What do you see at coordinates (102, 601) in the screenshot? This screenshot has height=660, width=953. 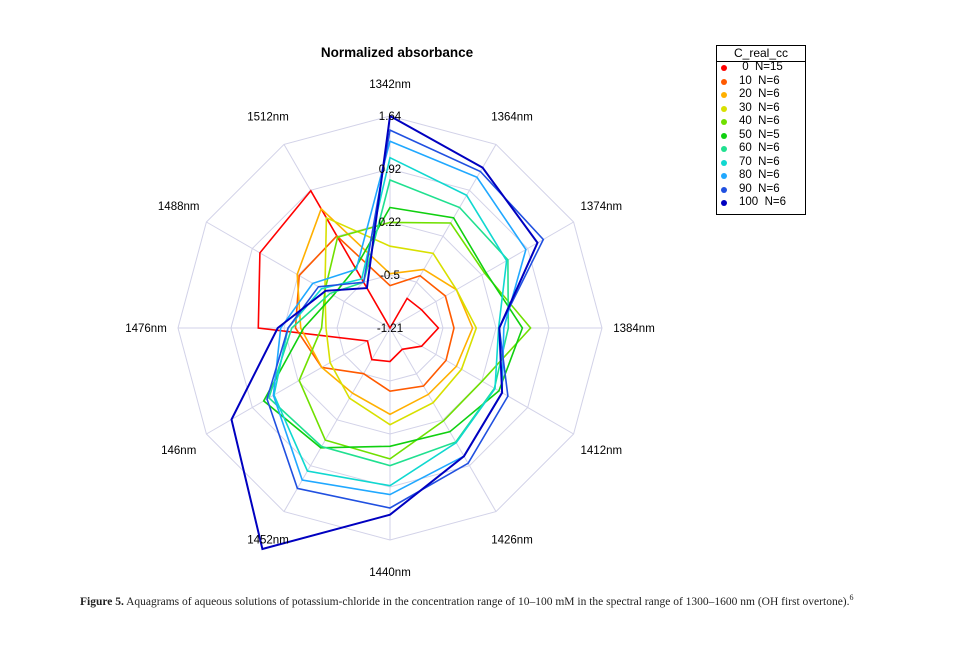 I see `figure-label: Figure 5.` at bounding box center [102, 601].